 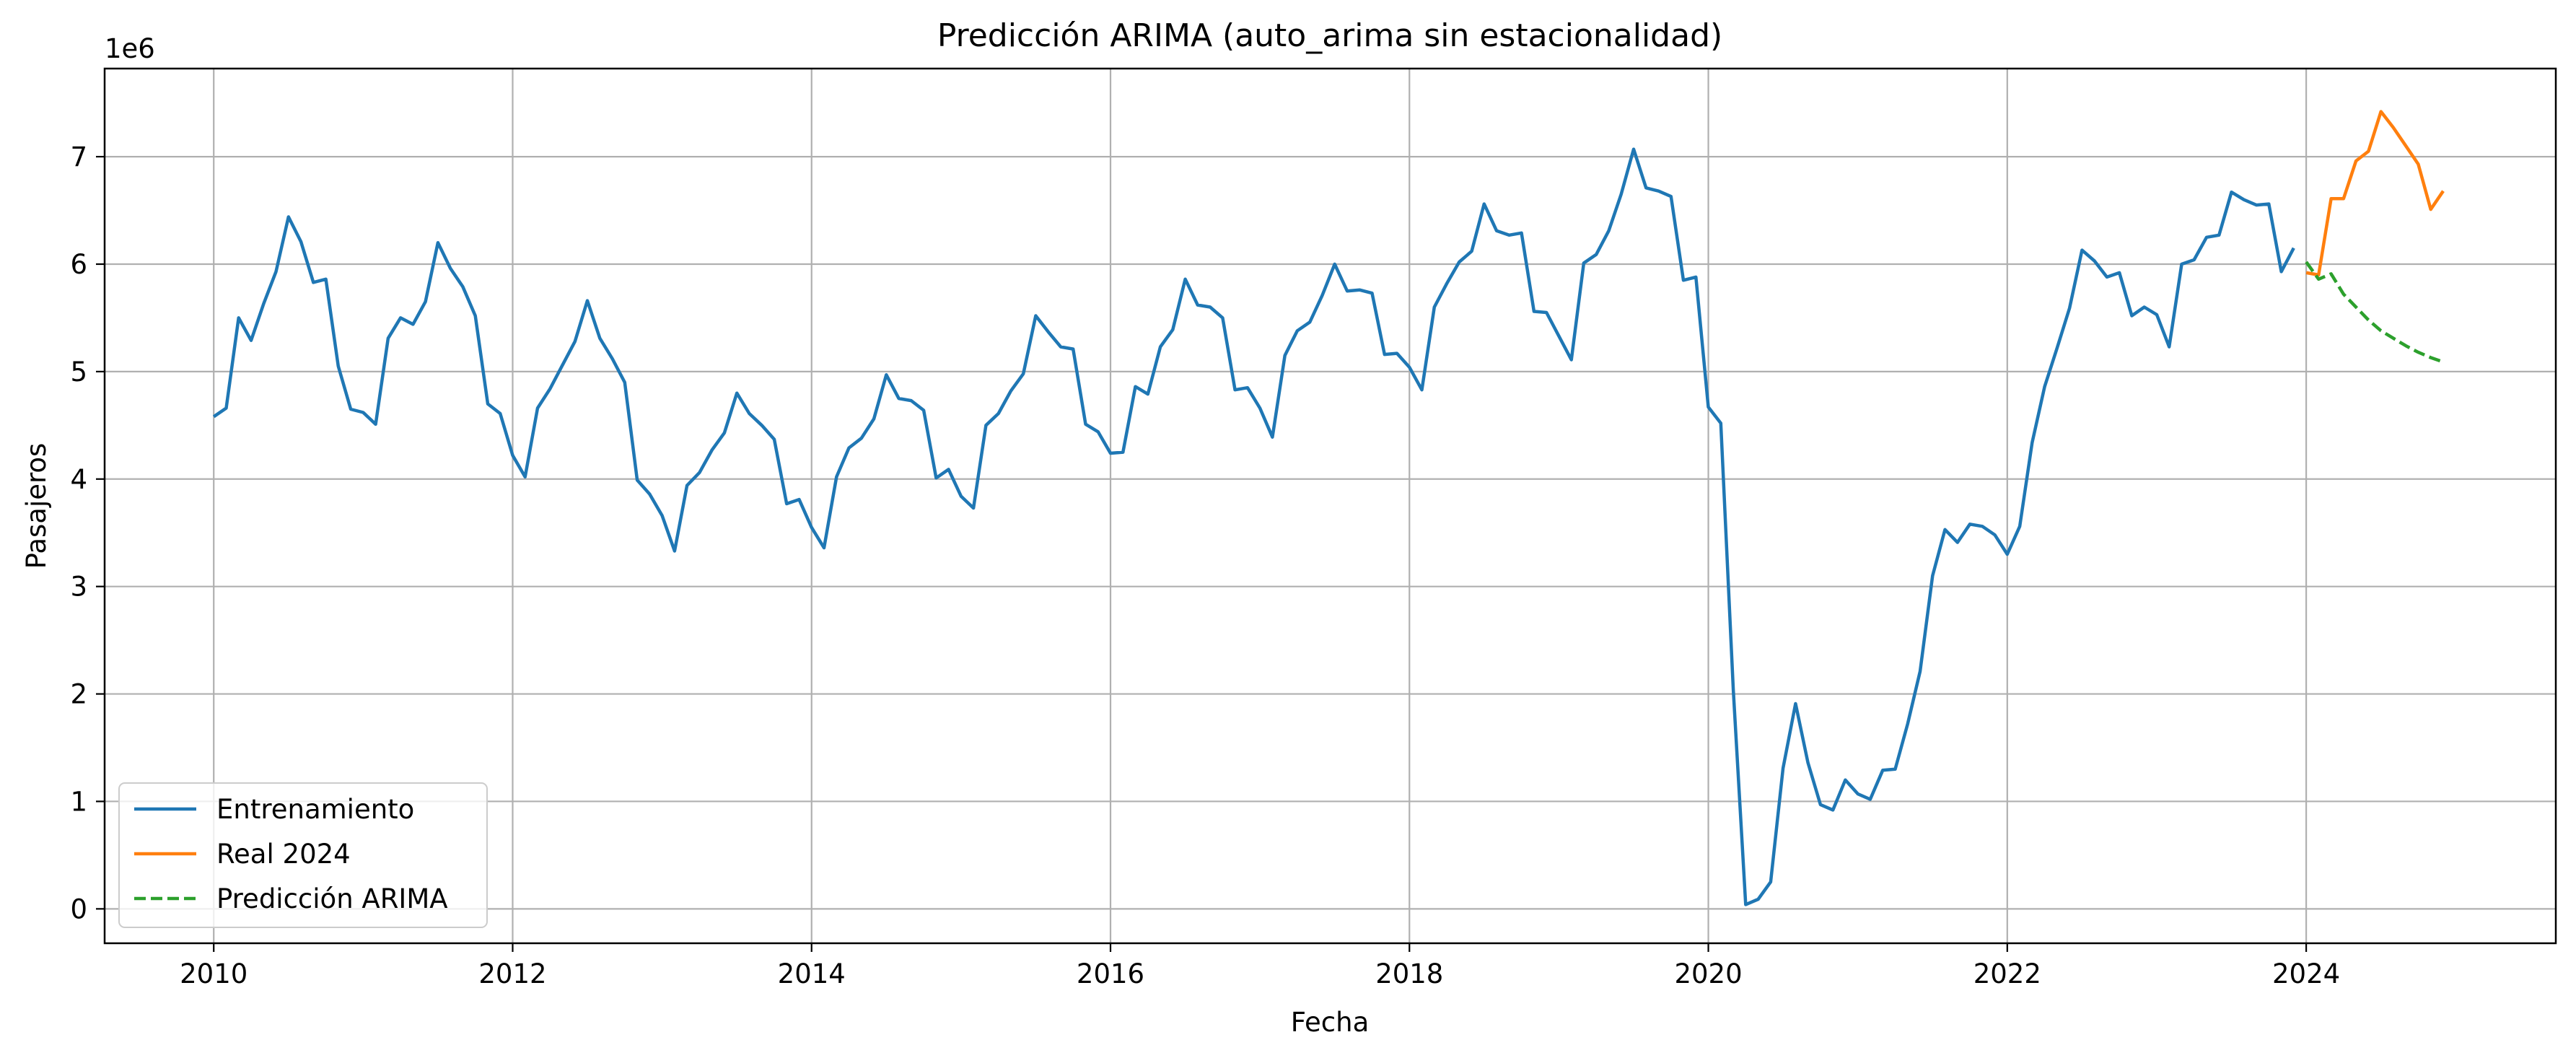 I want to click on legend-box, so click(x=303, y=855).